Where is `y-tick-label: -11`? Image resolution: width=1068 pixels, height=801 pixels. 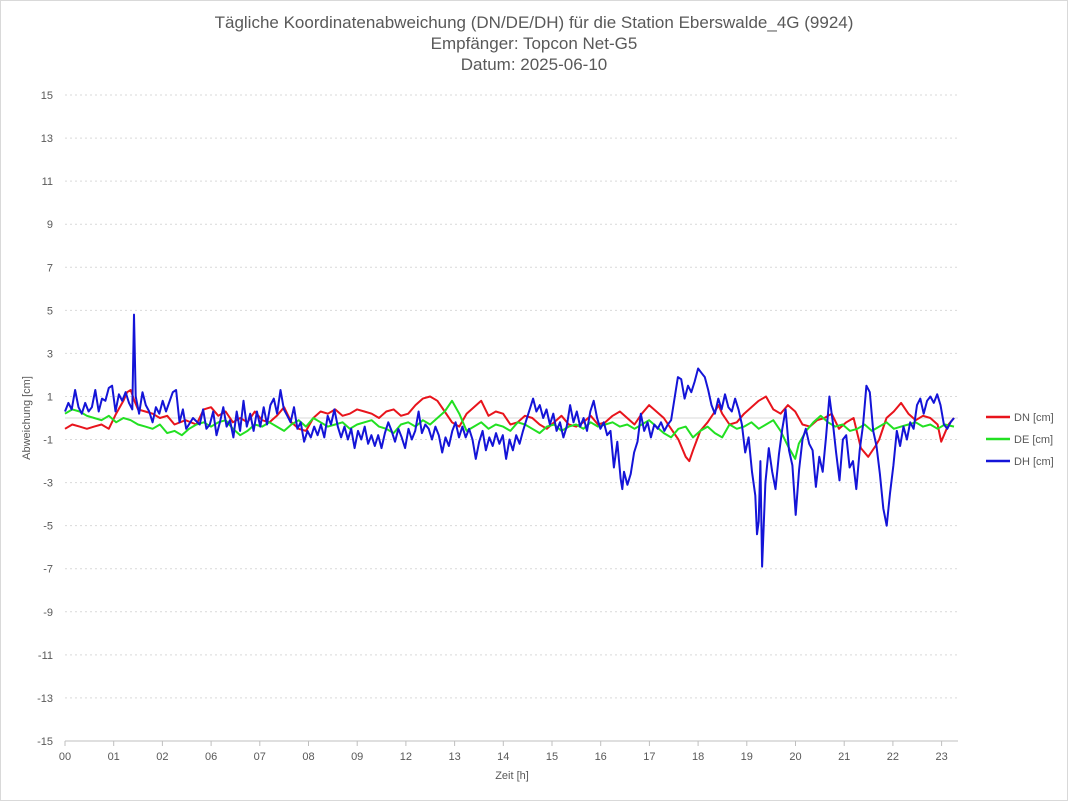
y-tick-label: -11 is located at coordinates (45, 656).